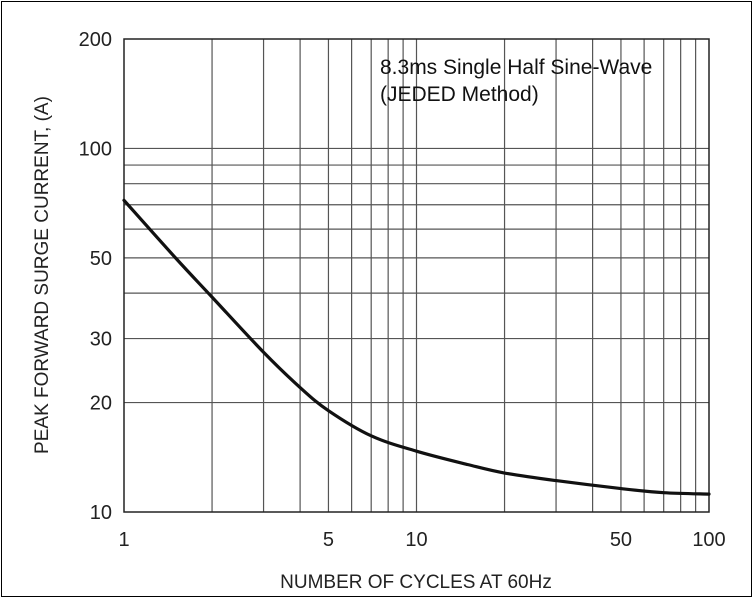 This screenshot has width=755, height=599. What do you see at coordinates (459, 94) in the screenshot?
I see `annotation-line-2: (JEDED Method)` at bounding box center [459, 94].